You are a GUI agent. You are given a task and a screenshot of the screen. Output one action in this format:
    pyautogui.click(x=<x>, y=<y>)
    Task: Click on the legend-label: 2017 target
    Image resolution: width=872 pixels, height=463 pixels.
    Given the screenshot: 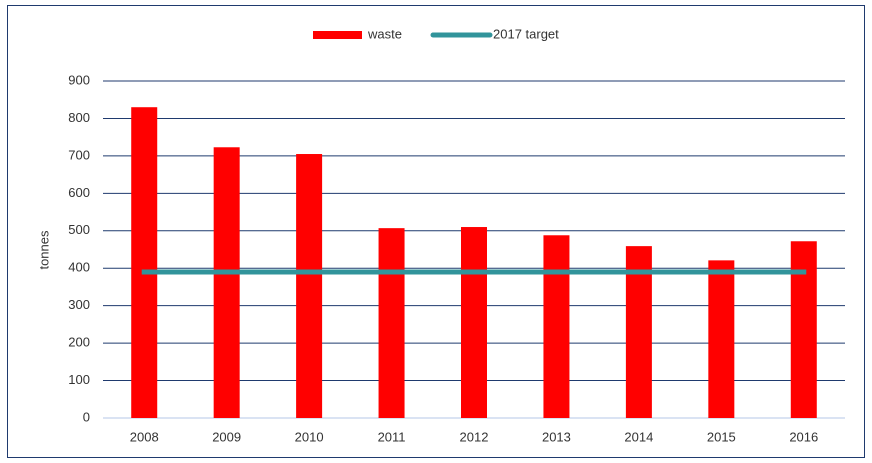 What is the action you would take?
    pyautogui.click(x=526, y=33)
    